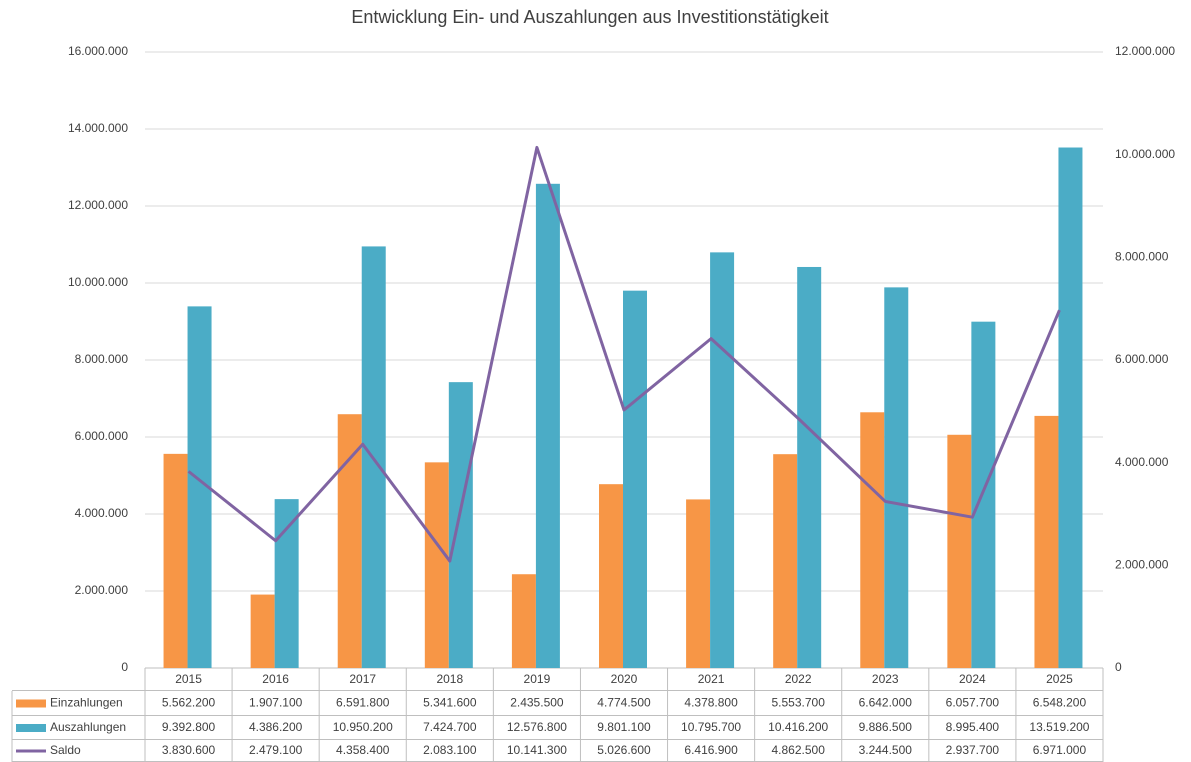 The image size is (1191, 762). I want to click on table-cell: 6.642.000, so click(886, 703).